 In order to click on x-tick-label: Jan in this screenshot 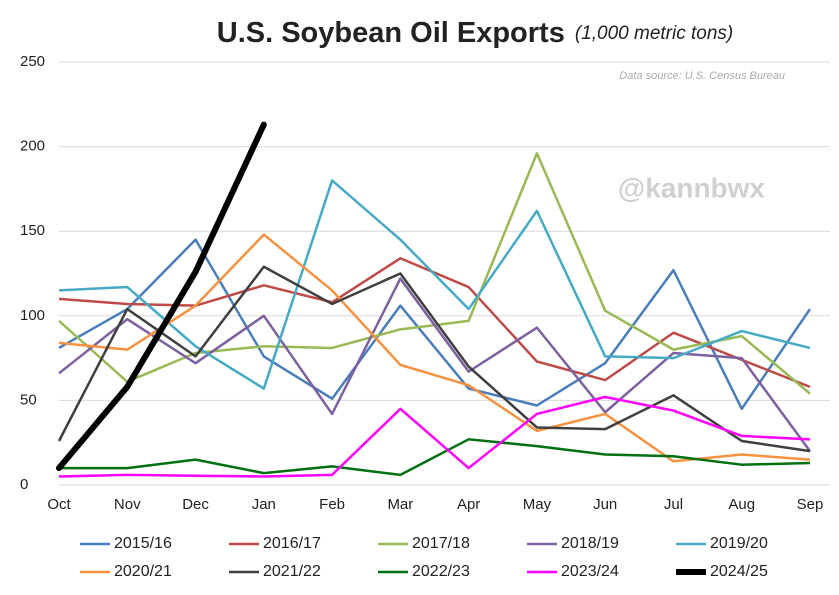, I will do `click(264, 504)`.